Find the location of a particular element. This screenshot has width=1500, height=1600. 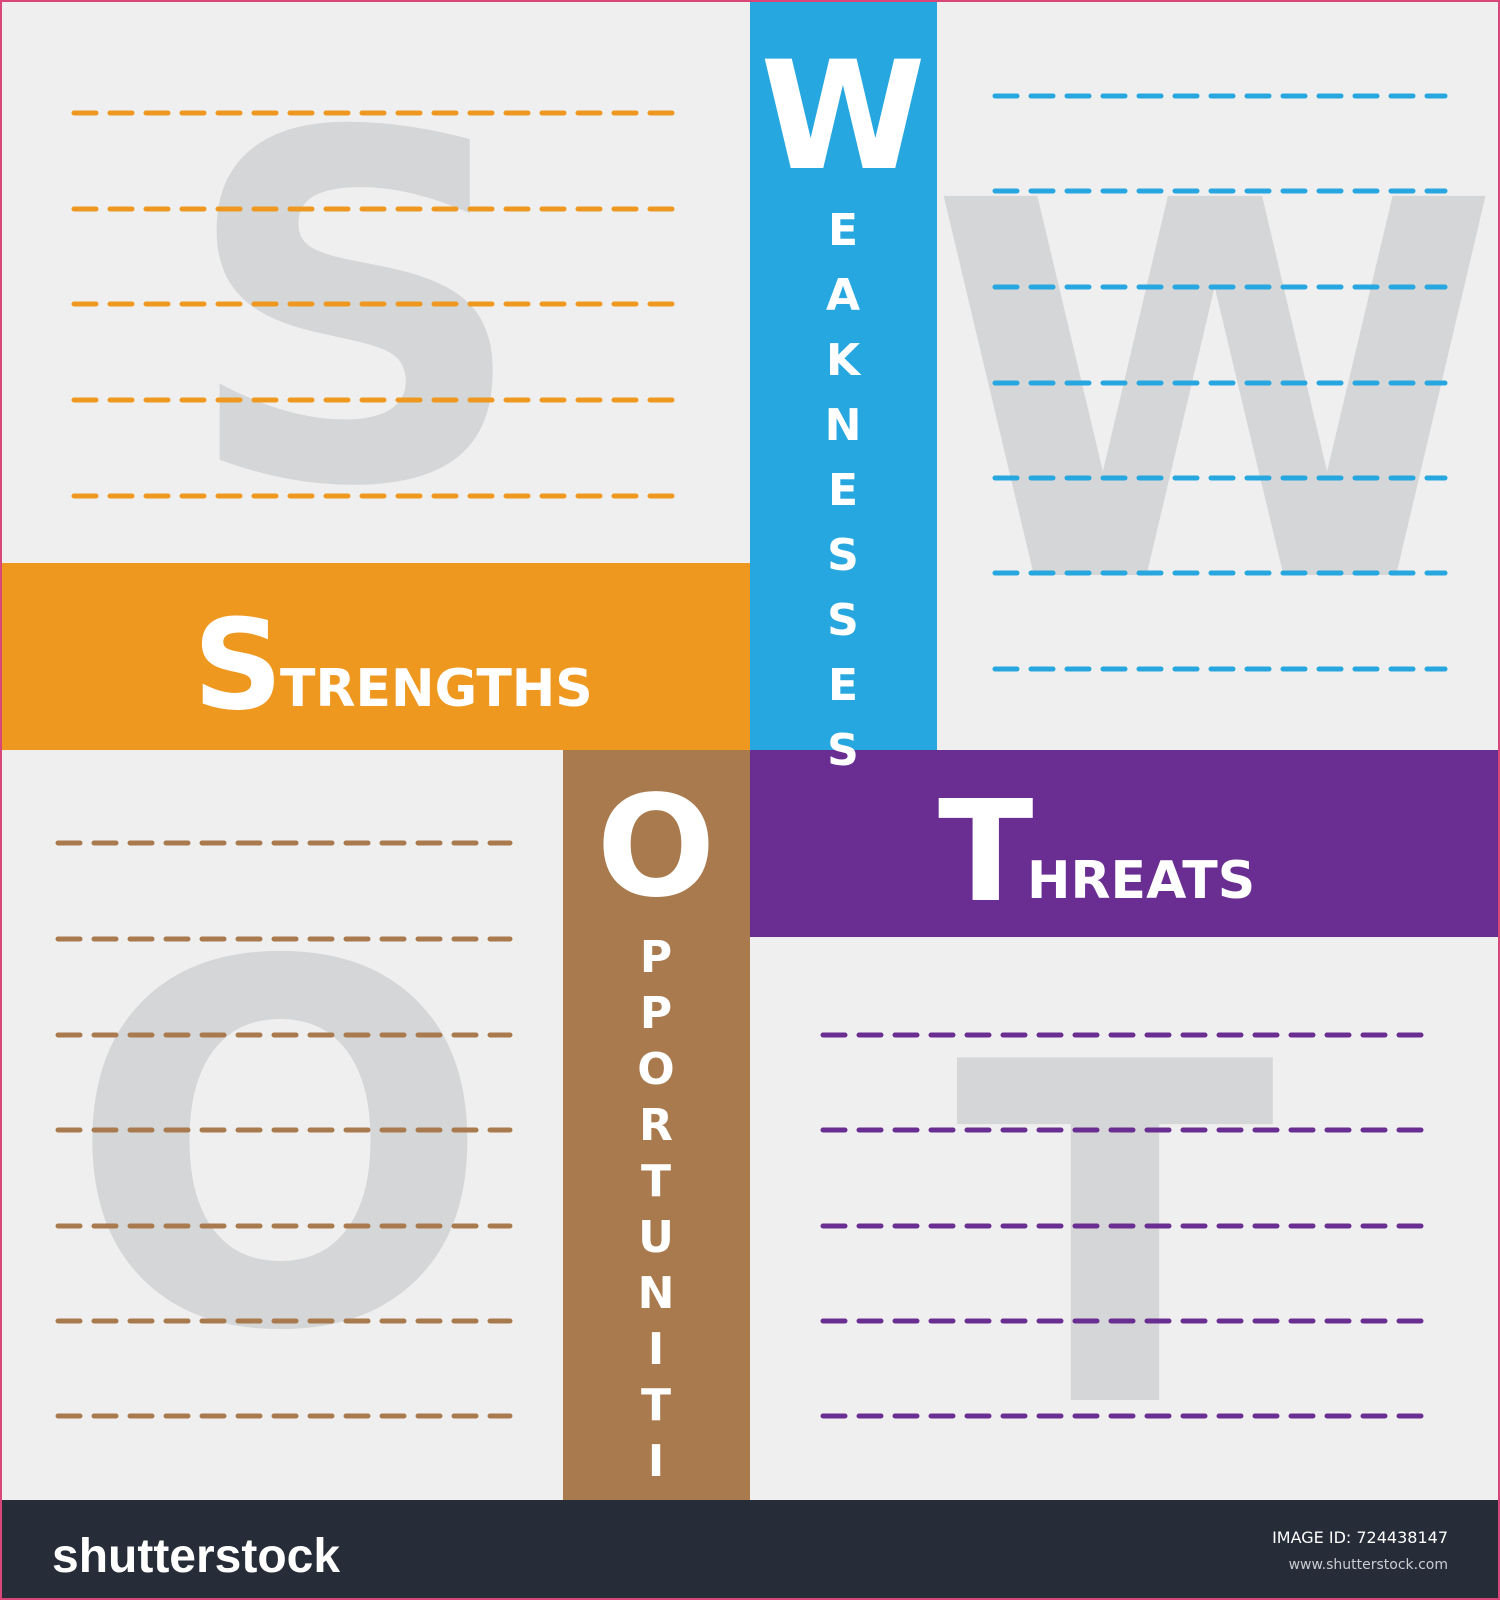

footer-url: www.shutterstock.com is located at coordinates (1368, 1565).